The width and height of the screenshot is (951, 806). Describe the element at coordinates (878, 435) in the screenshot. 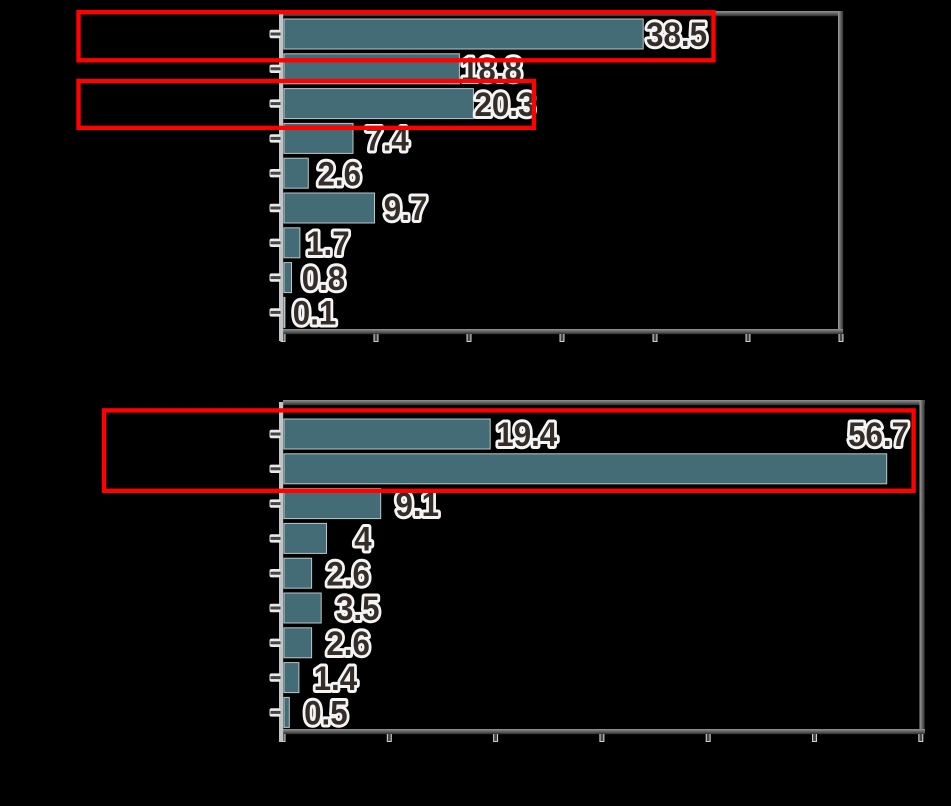

I see `svg-text: 56.7` at that location.